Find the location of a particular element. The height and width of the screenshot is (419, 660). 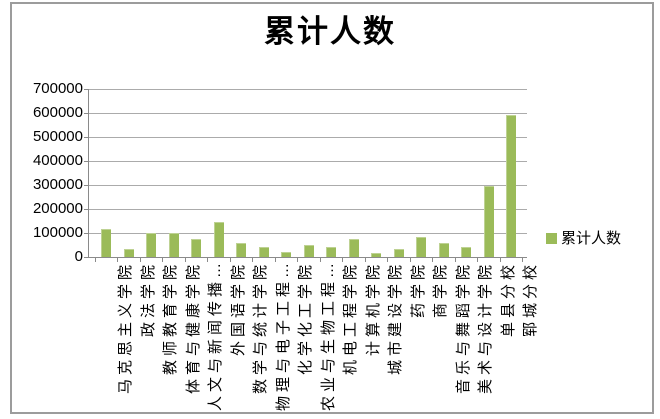

x-axis-category-label: 城市建设学院 is located at coordinates (395, 318).